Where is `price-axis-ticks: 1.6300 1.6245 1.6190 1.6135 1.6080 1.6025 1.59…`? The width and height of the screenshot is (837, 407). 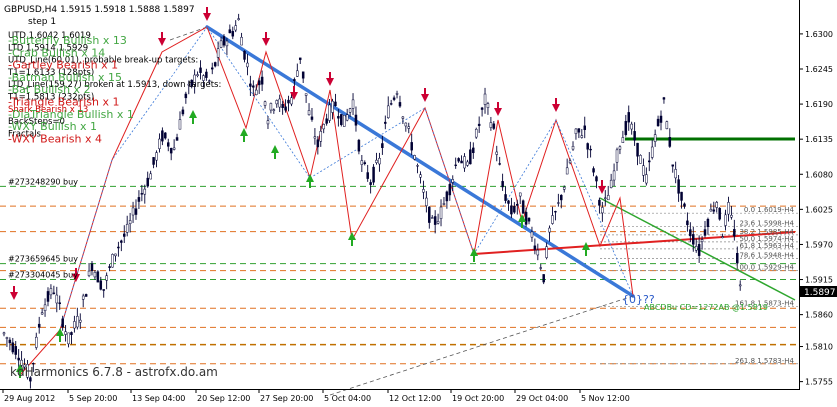 price-axis-ticks: 1.6300 1.6245 1.6190 1.6135 1.6080 1.6025 1.59… is located at coordinates (816, 208).